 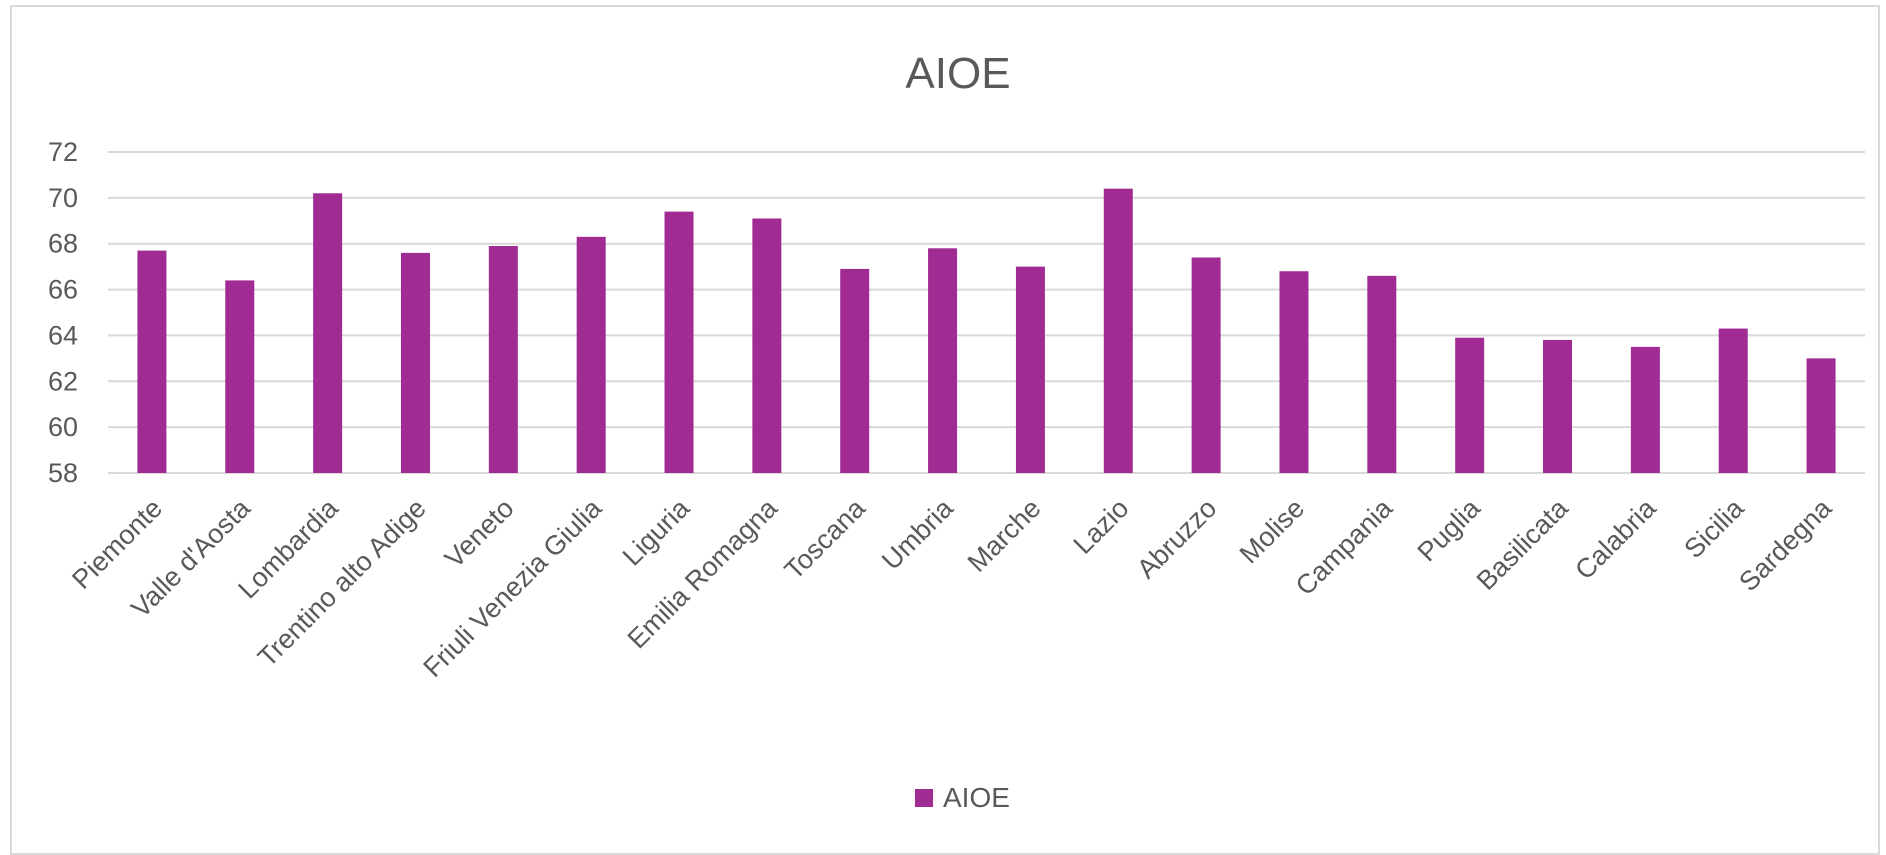 I want to click on y-tick-label: 66, so click(x=63, y=290).